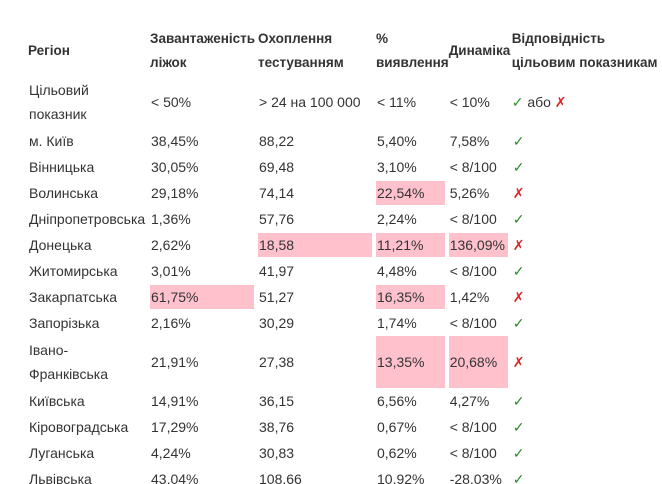 Image resolution: width=662 pixels, height=484 pixels. I want to click on cell-text: Вінницька, so click(62, 167).